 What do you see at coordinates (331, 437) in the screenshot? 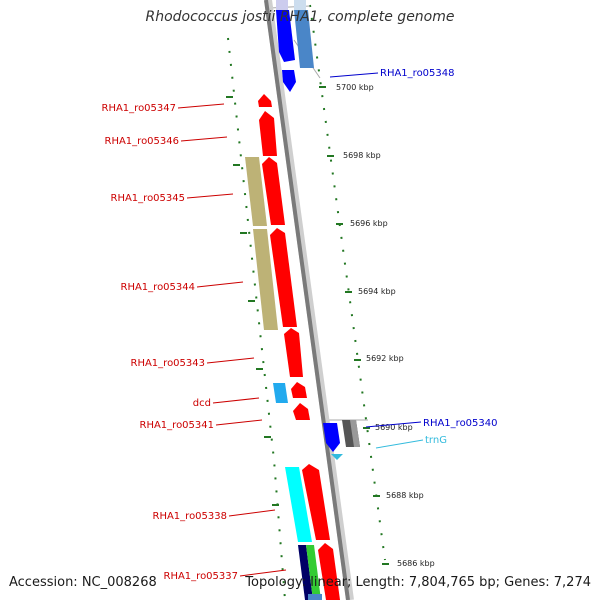
I see `gene-blue-ro05340` at bounding box center [331, 437].